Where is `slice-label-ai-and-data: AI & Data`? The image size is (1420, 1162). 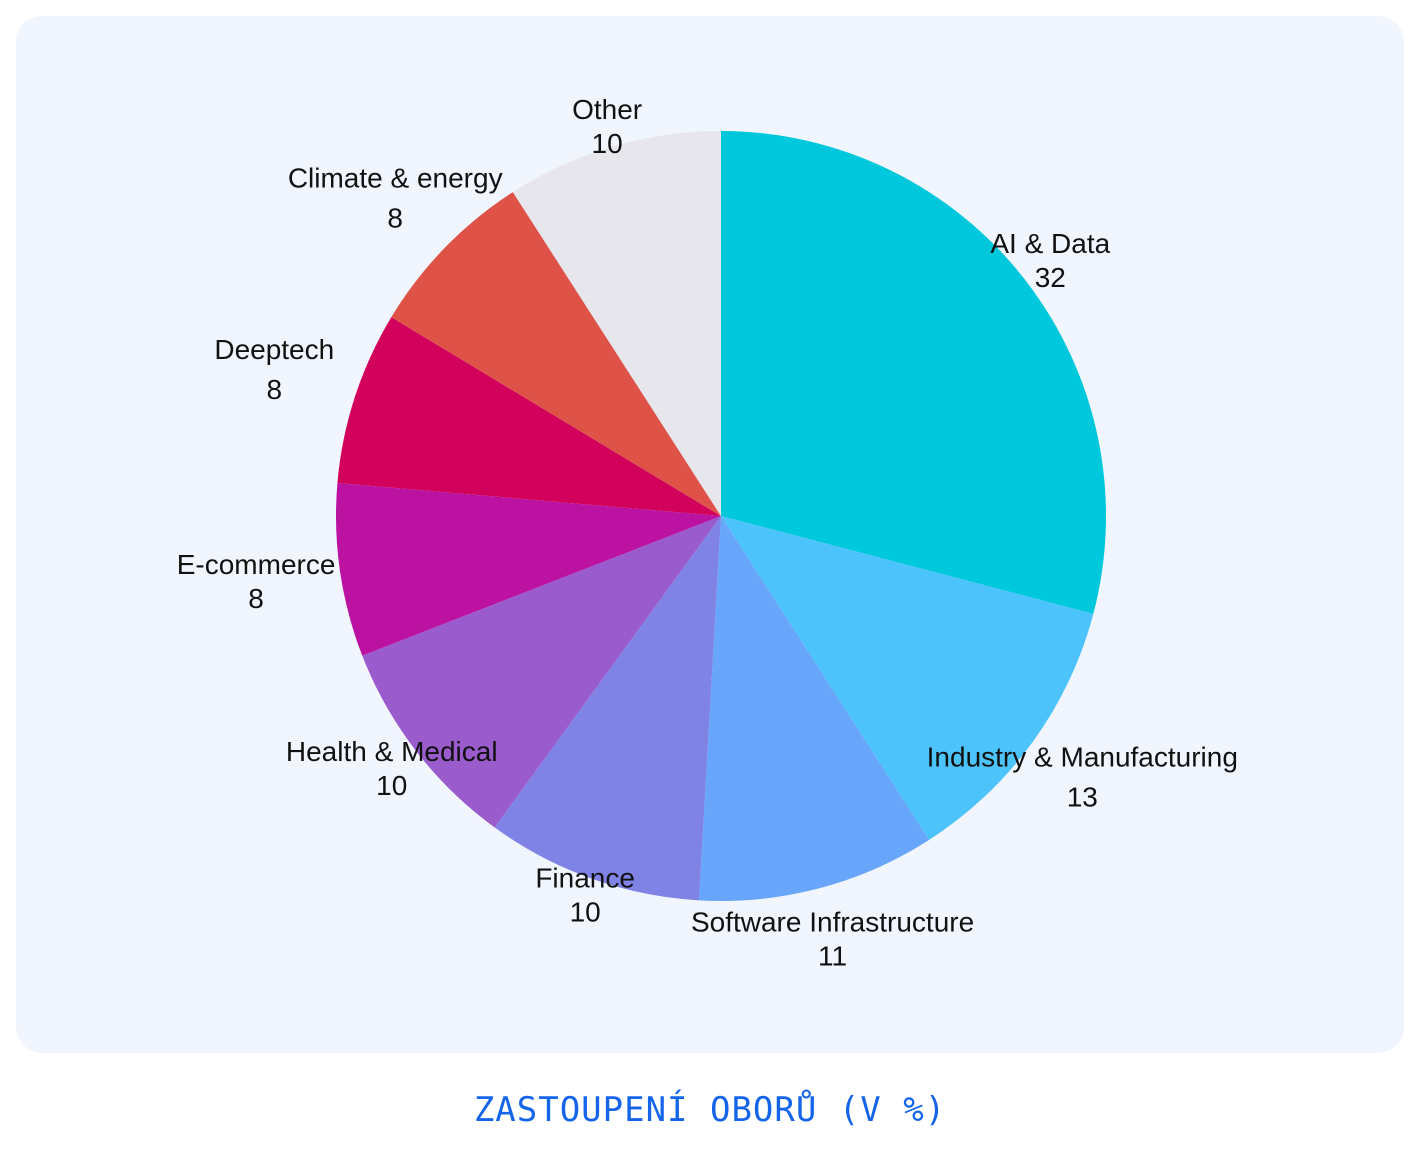 slice-label-ai-and-data: AI & Data is located at coordinates (1050, 243).